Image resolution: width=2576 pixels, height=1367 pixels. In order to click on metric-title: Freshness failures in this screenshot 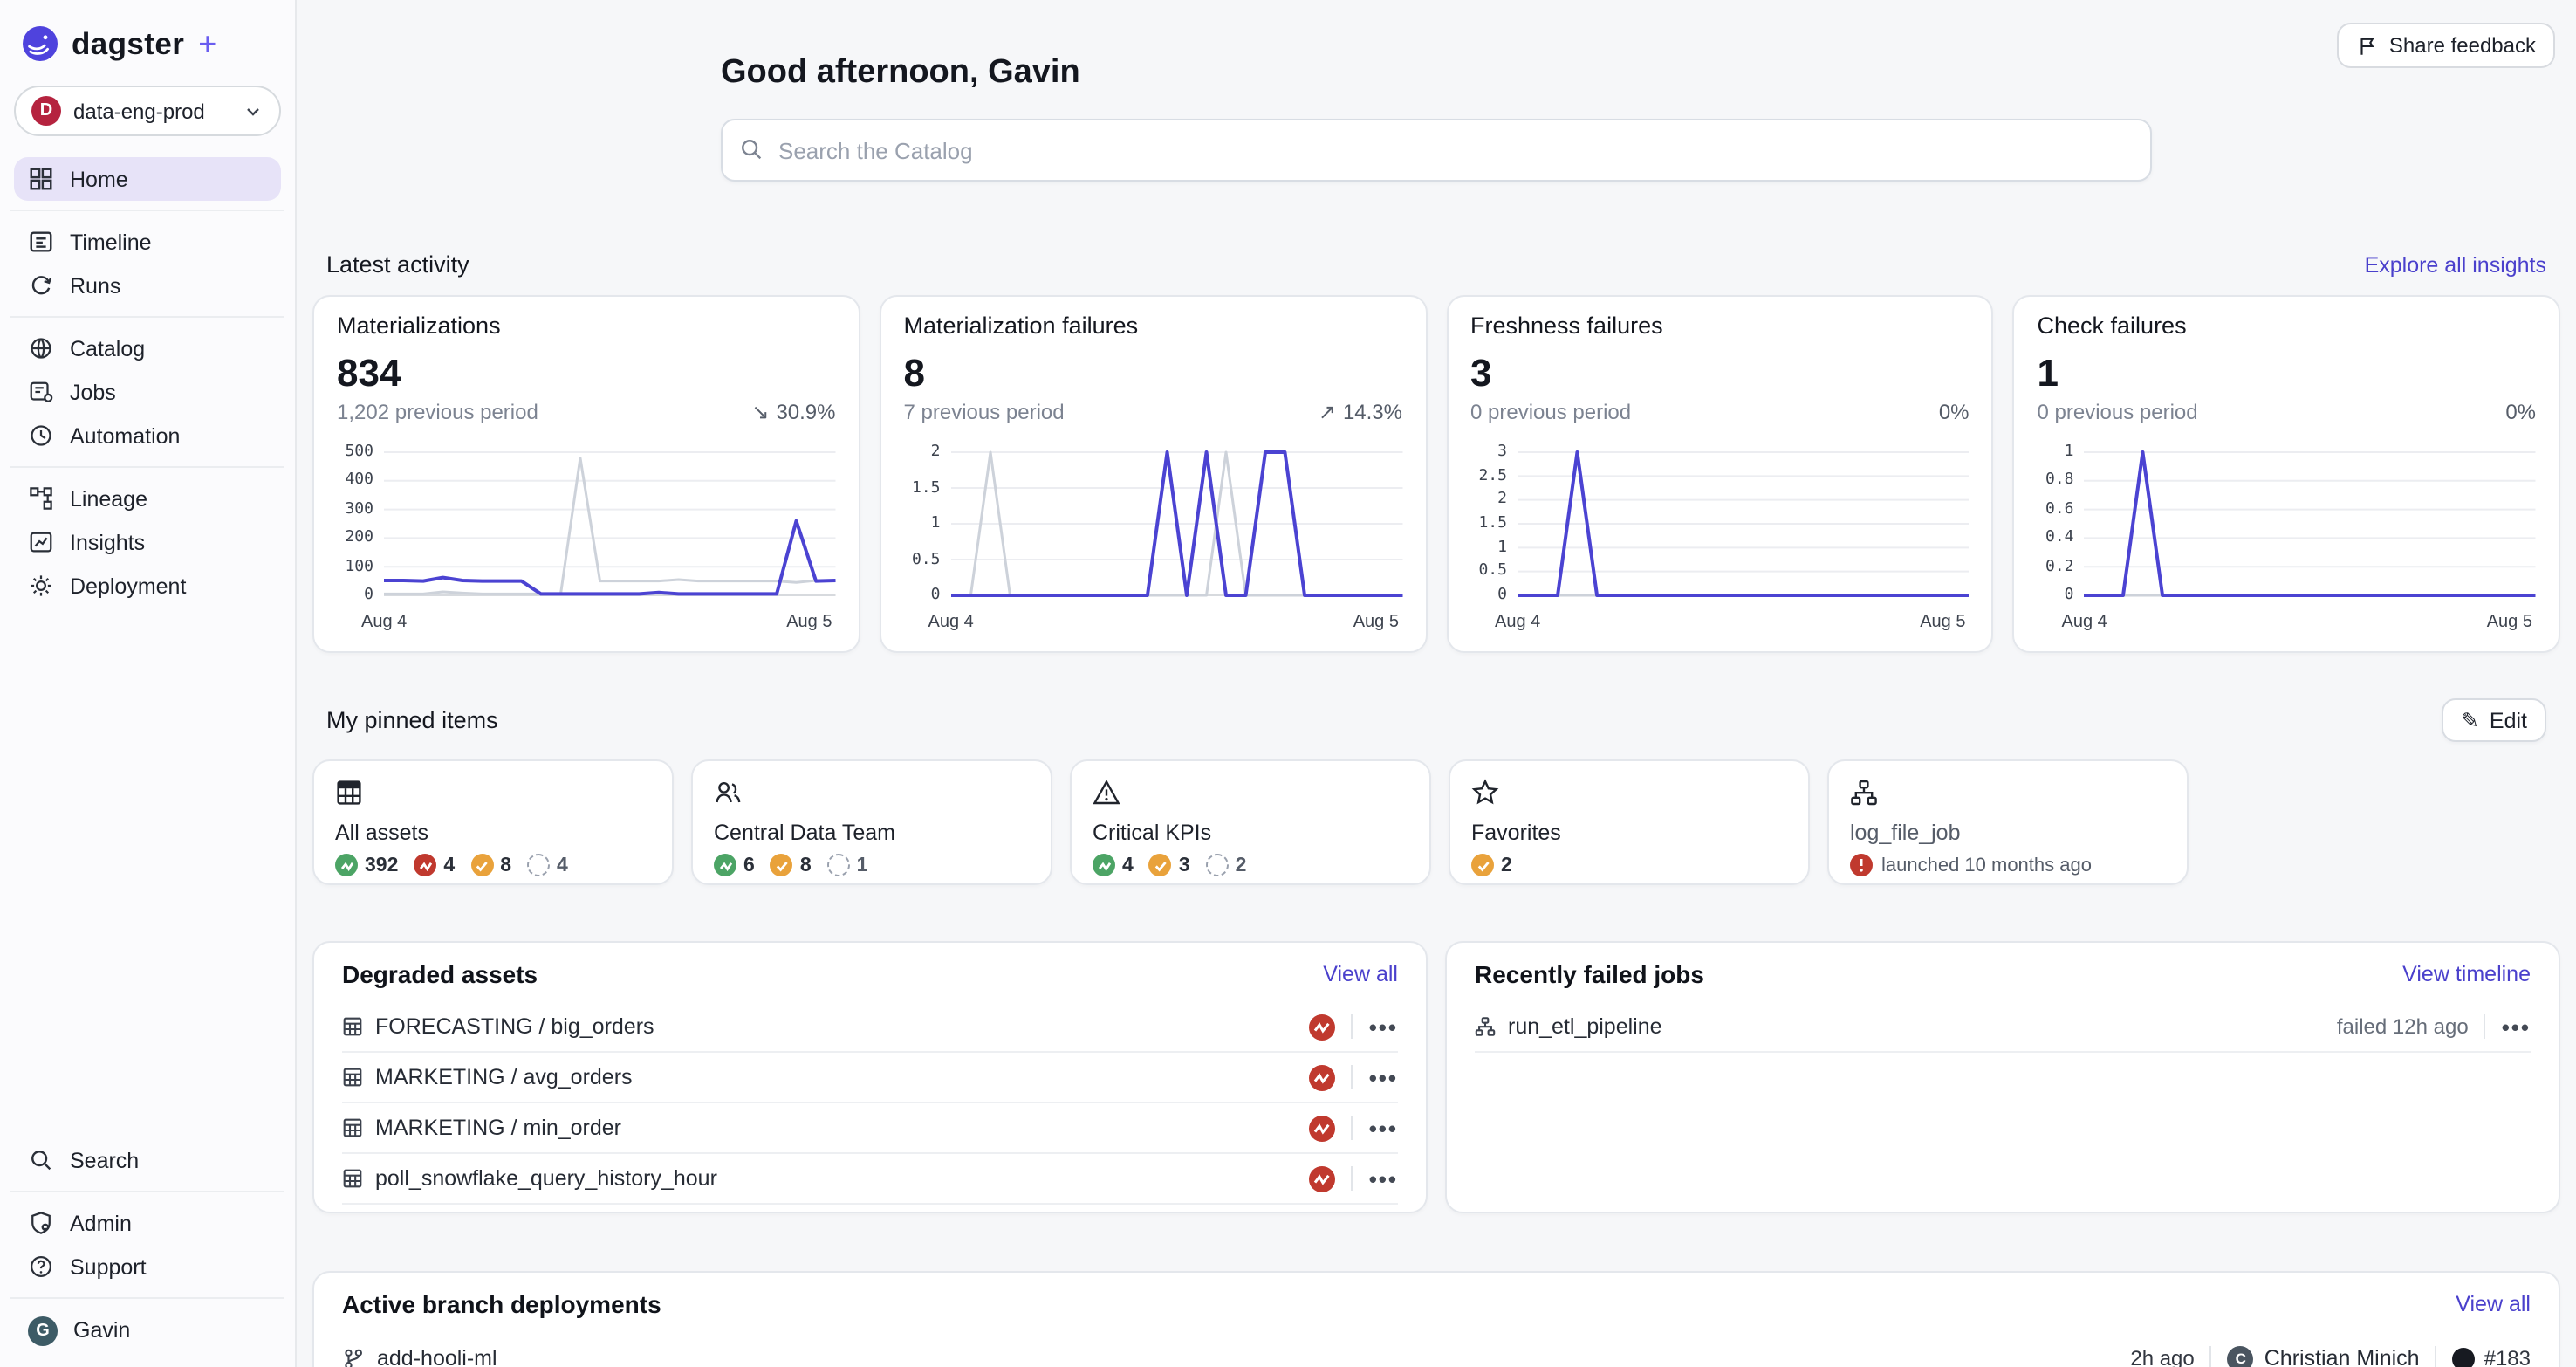, I will do `click(1567, 326)`.